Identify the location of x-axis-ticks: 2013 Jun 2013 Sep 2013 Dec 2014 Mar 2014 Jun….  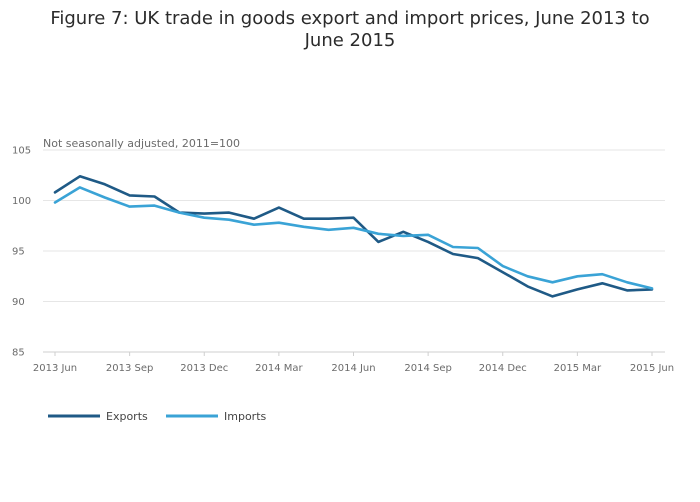
(353, 363).